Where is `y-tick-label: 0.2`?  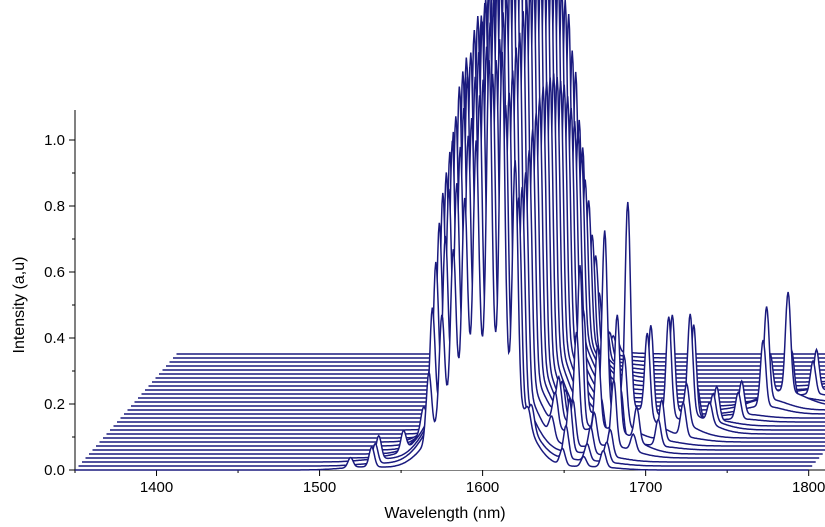
y-tick-label: 0.2 is located at coordinates (54, 404).